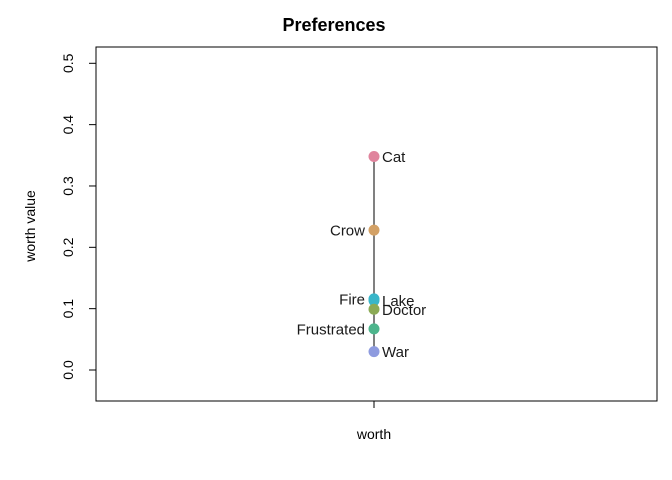 Image resolution: width=672 pixels, height=480 pixels. I want to click on point-label-war: War, so click(395, 352).